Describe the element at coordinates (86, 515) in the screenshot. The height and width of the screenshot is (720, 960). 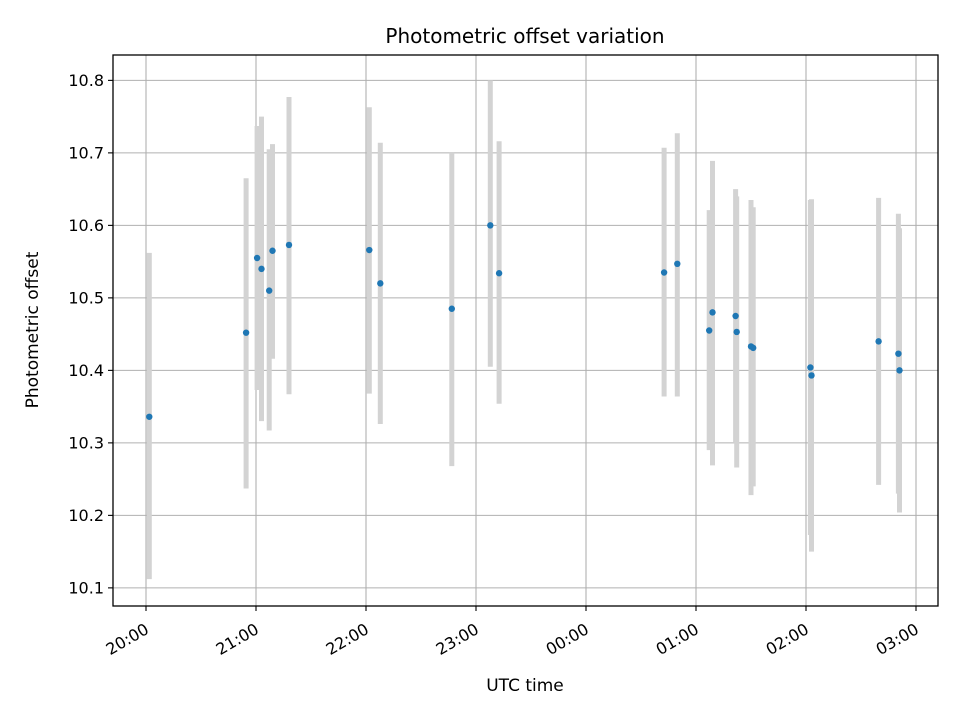
I see `y-tick-label: 10.2` at that location.